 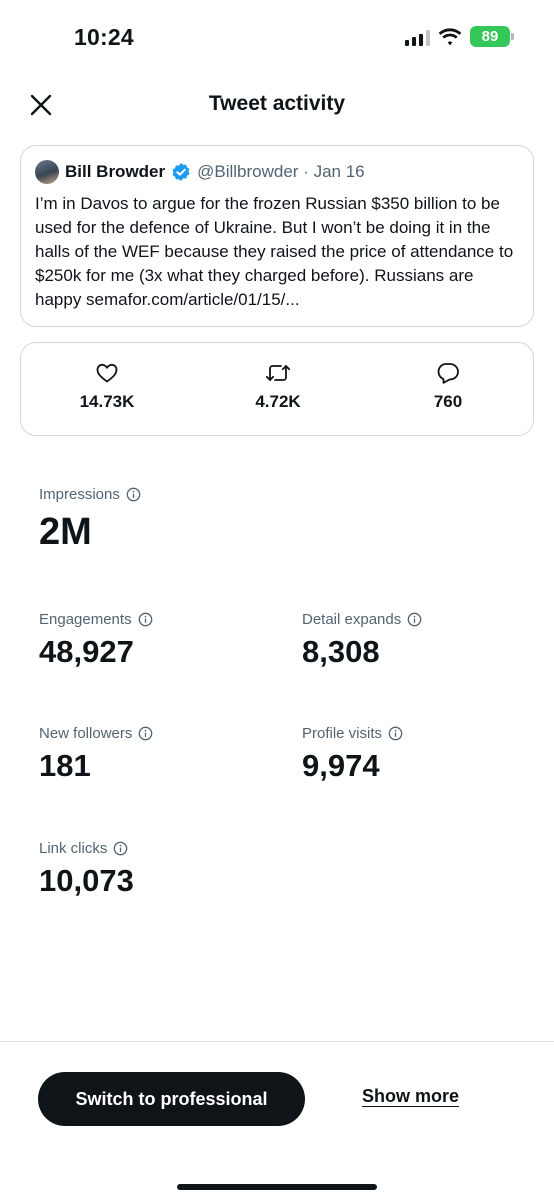 I want to click on wifi-icon, so click(x=450, y=36).